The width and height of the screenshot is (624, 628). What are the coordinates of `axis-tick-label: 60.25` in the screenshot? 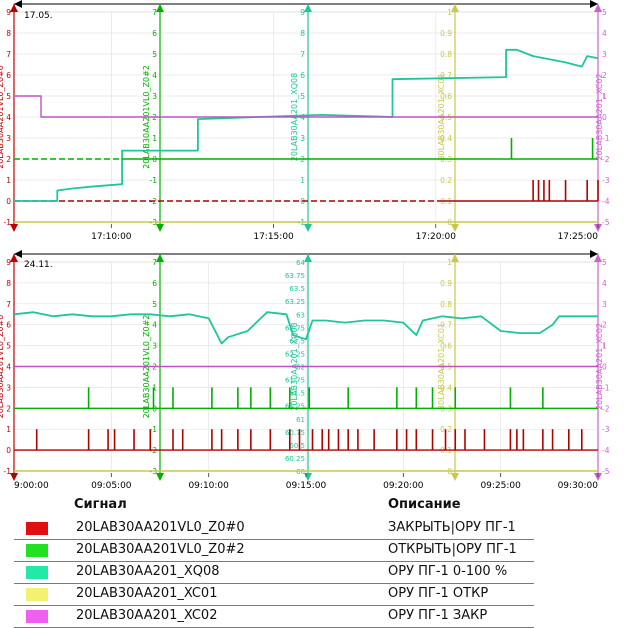 It's located at (295, 459).